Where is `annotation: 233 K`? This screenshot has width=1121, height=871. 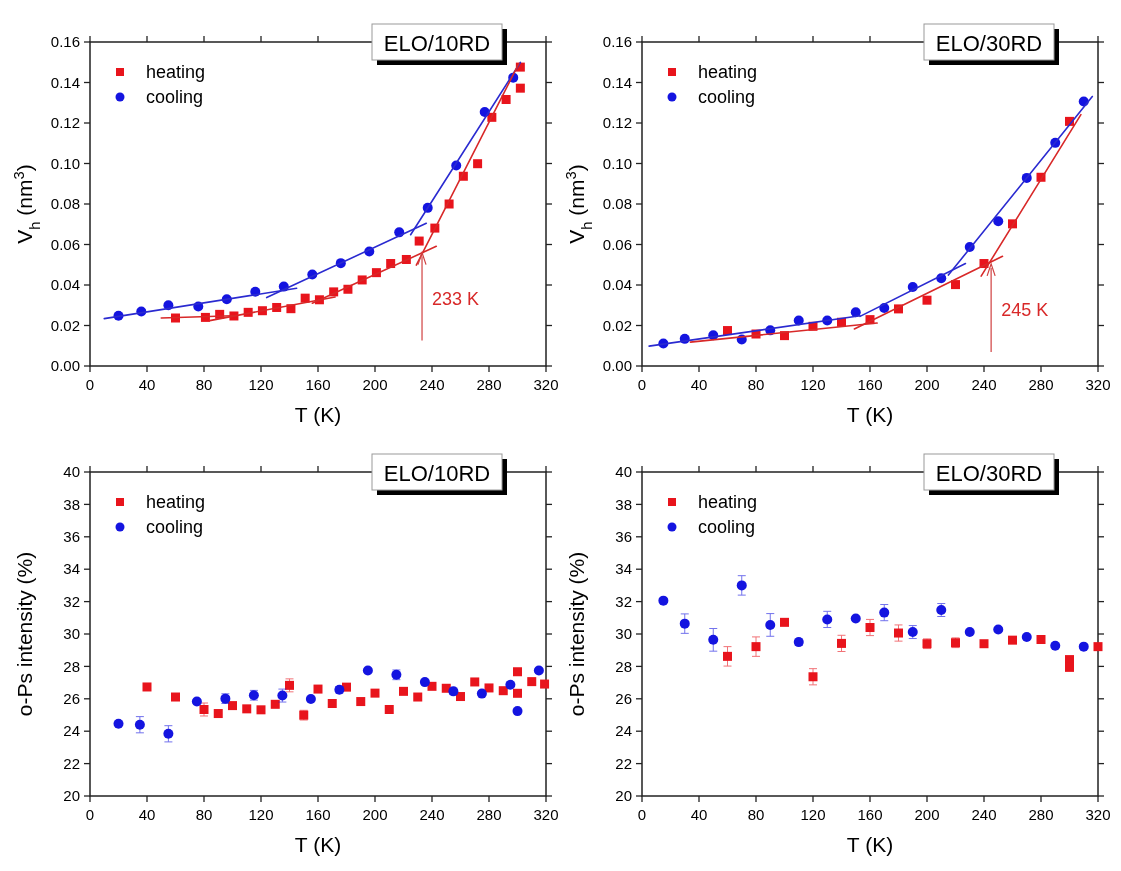 annotation: 233 K is located at coordinates (456, 298).